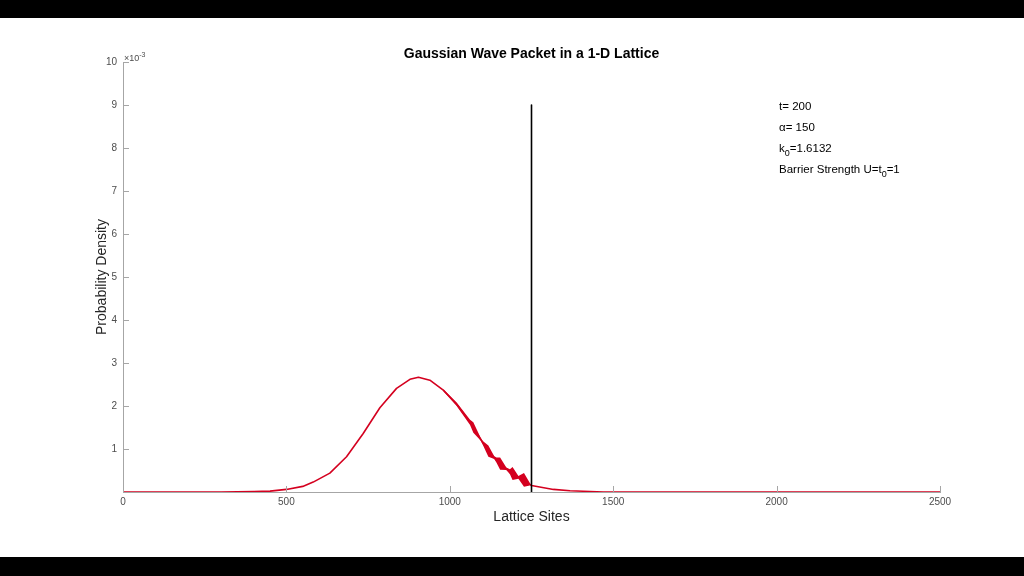 The image size is (1024, 576). I want to click on y-tick-label: 1, so click(114, 448).